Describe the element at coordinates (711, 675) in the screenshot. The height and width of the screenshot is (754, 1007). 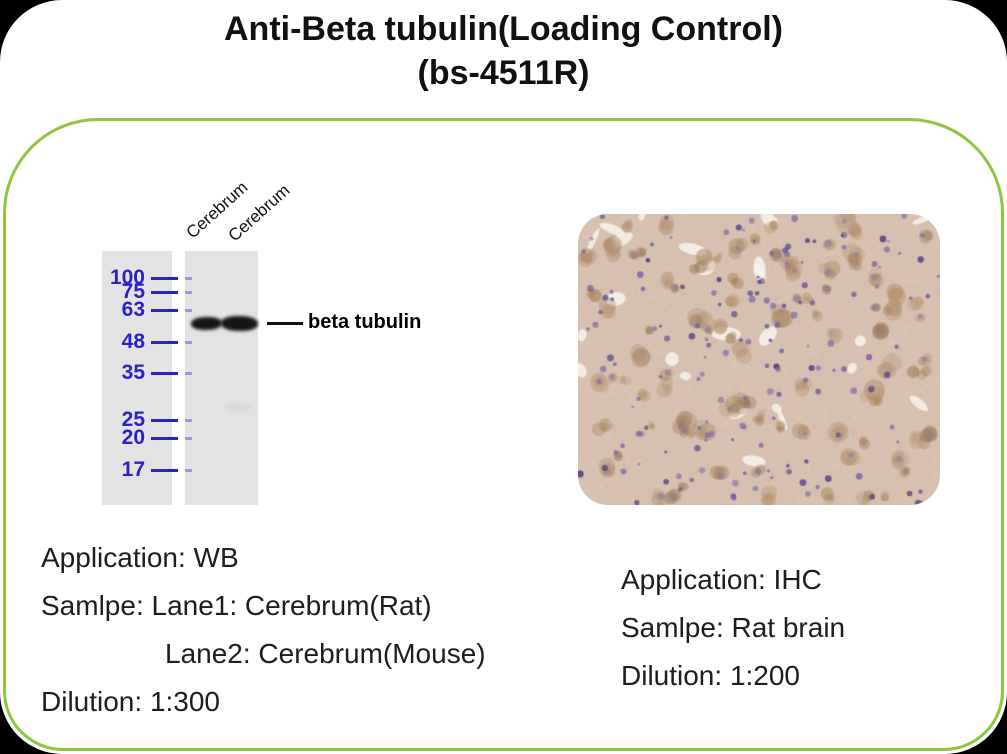
I see `ihc-dilution: Dilution: 1:200` at that location.